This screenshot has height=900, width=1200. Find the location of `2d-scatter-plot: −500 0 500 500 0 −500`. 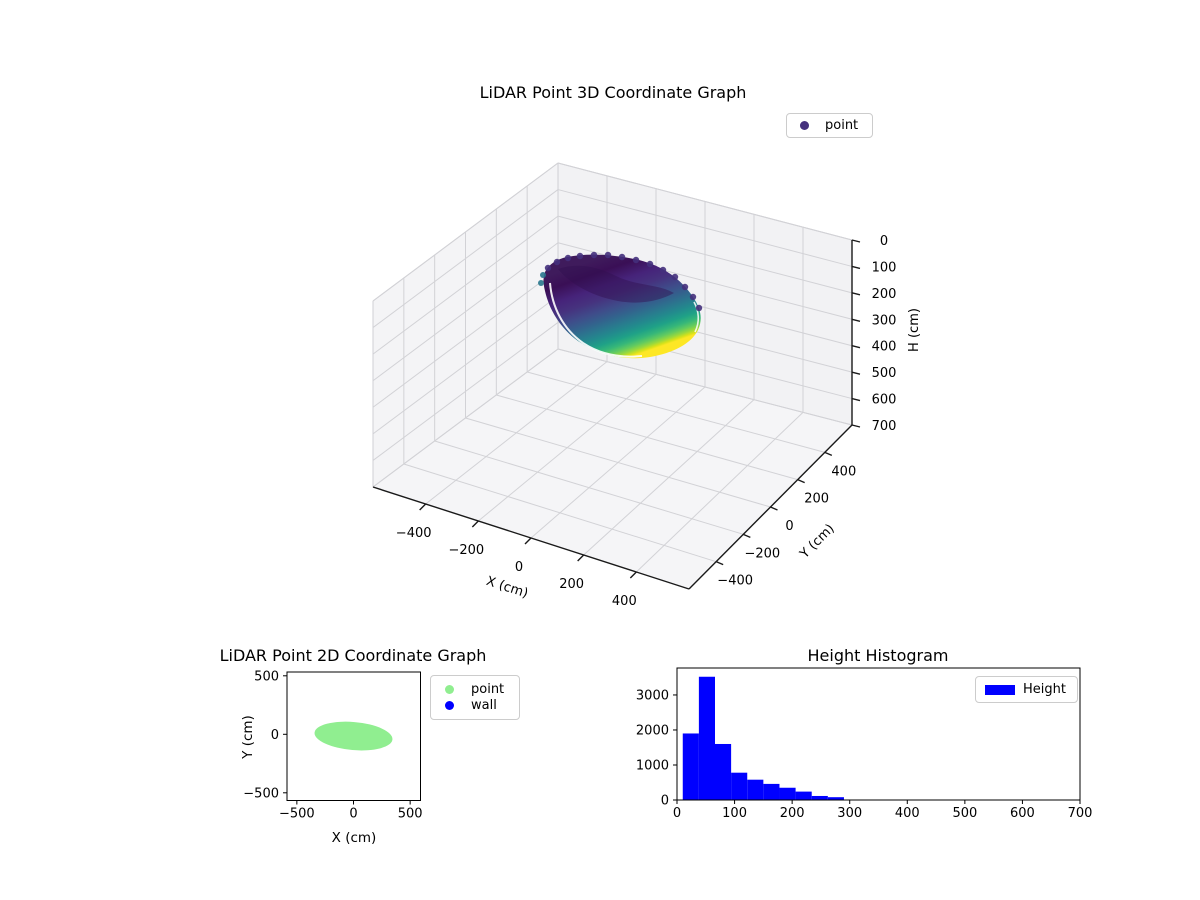

2d-scatter-plot: −500 0 500 500 0 −500 is located at coordinates (332, 745).